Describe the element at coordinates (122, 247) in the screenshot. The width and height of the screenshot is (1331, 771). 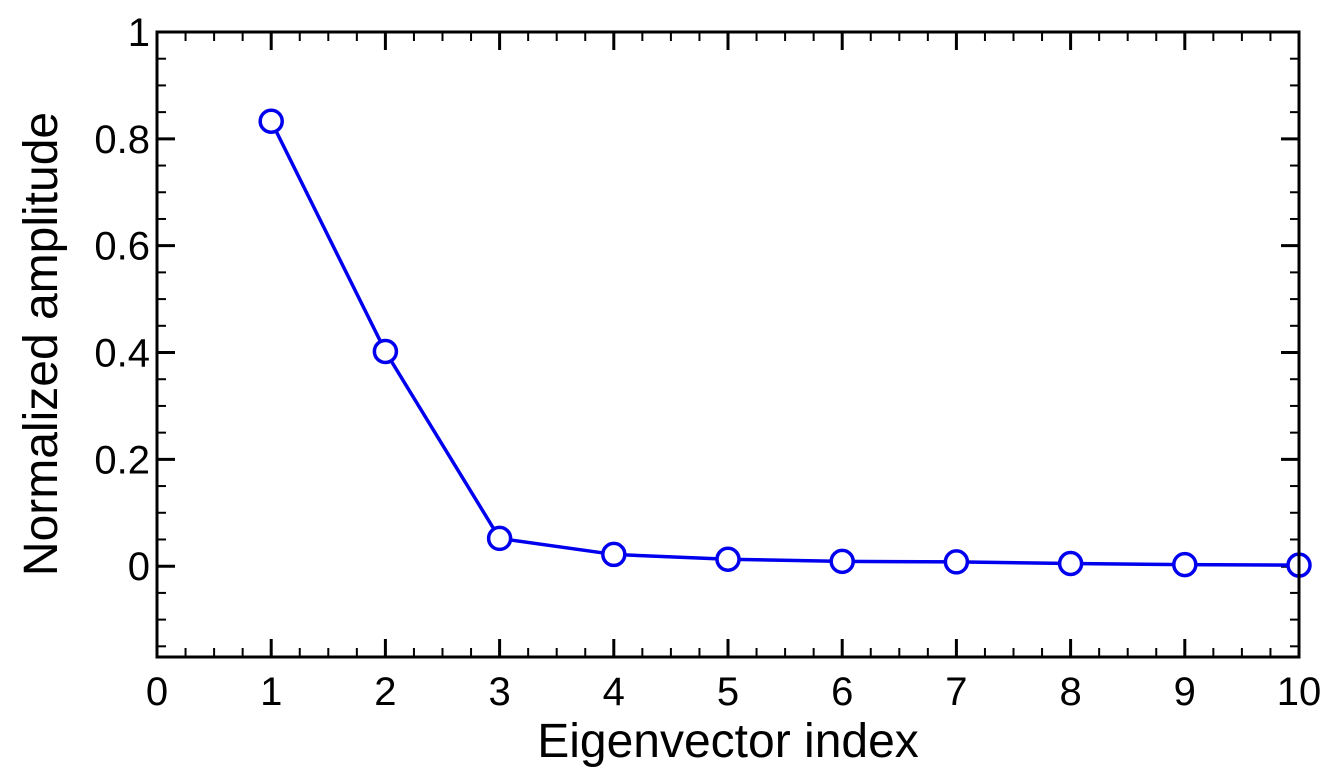
I see `y-tick-label: 0.6` at that location.